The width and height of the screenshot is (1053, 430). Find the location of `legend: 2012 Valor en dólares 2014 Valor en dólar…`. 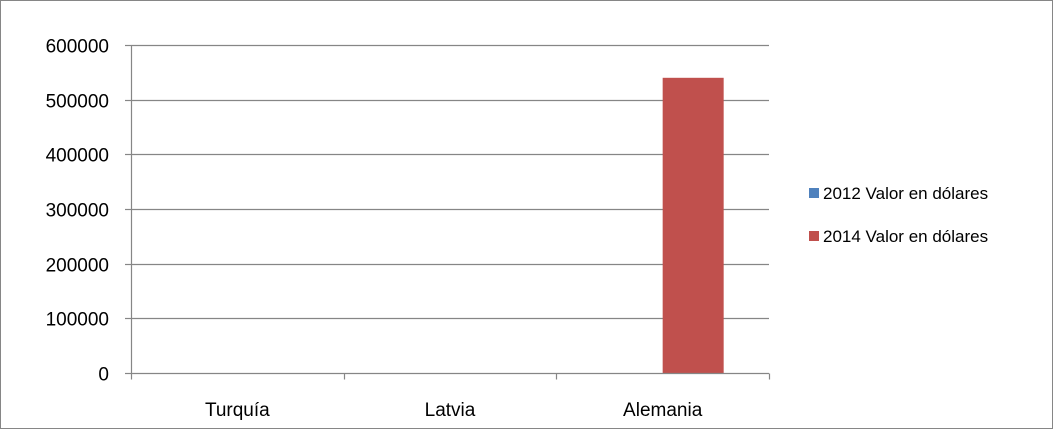

legend: 2012 Valor en dólares 2014 Valor en dólar… is located at coordinates (898, 215).